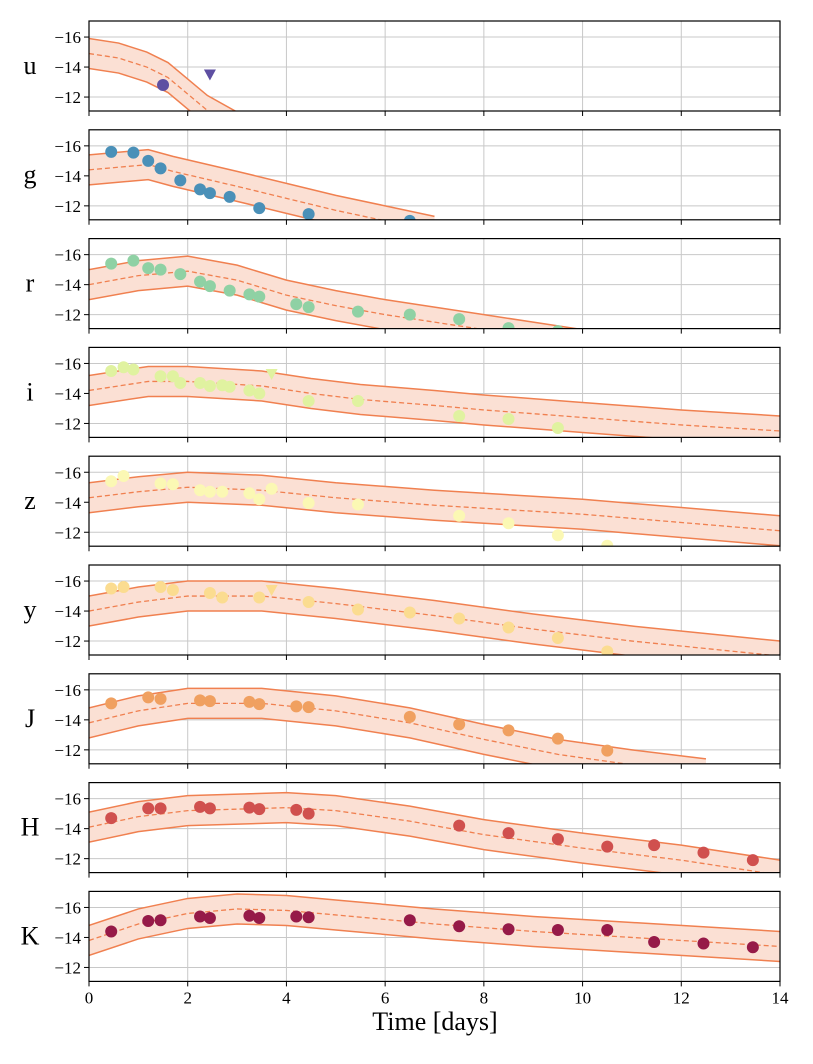 This screenshot has height=1064, width=813. Describe the element at coordinates (67, 502) in the screenshot. I see `y-tick-label: −14` at that location.